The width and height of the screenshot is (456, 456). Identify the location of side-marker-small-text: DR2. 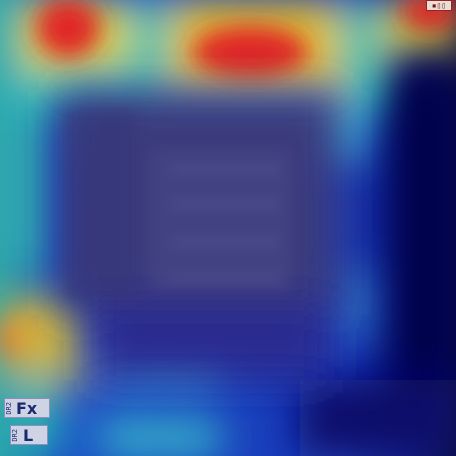
(15, 435).